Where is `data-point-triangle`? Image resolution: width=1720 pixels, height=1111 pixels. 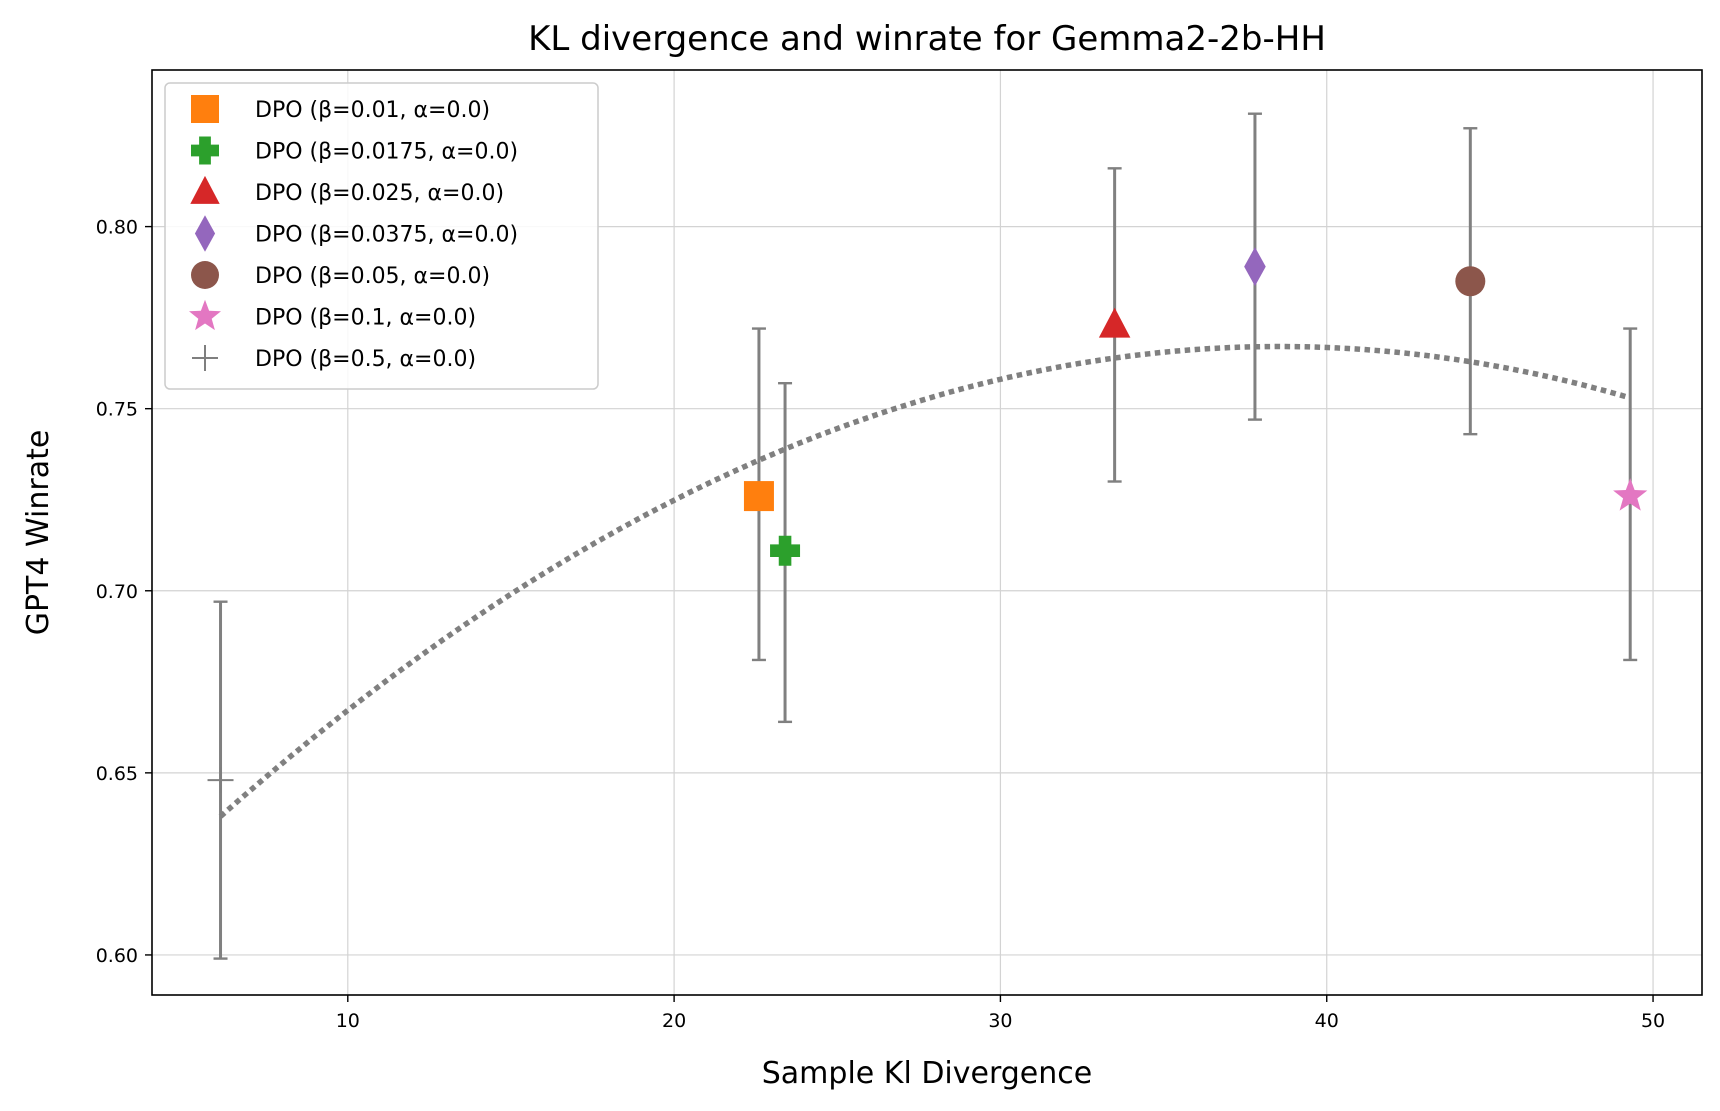 data-point-triangle is located at coordinates (1114, 322).